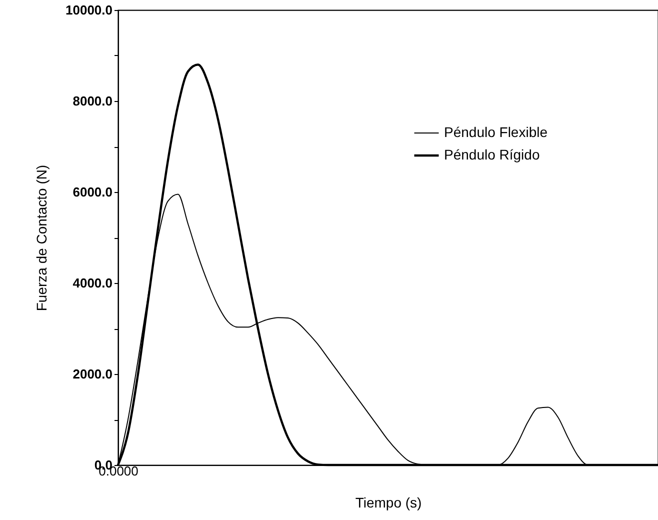  Describe the element at coordinates (92, 101) in the screenshot. I see `y-tick-label: 8000.0` at that location.